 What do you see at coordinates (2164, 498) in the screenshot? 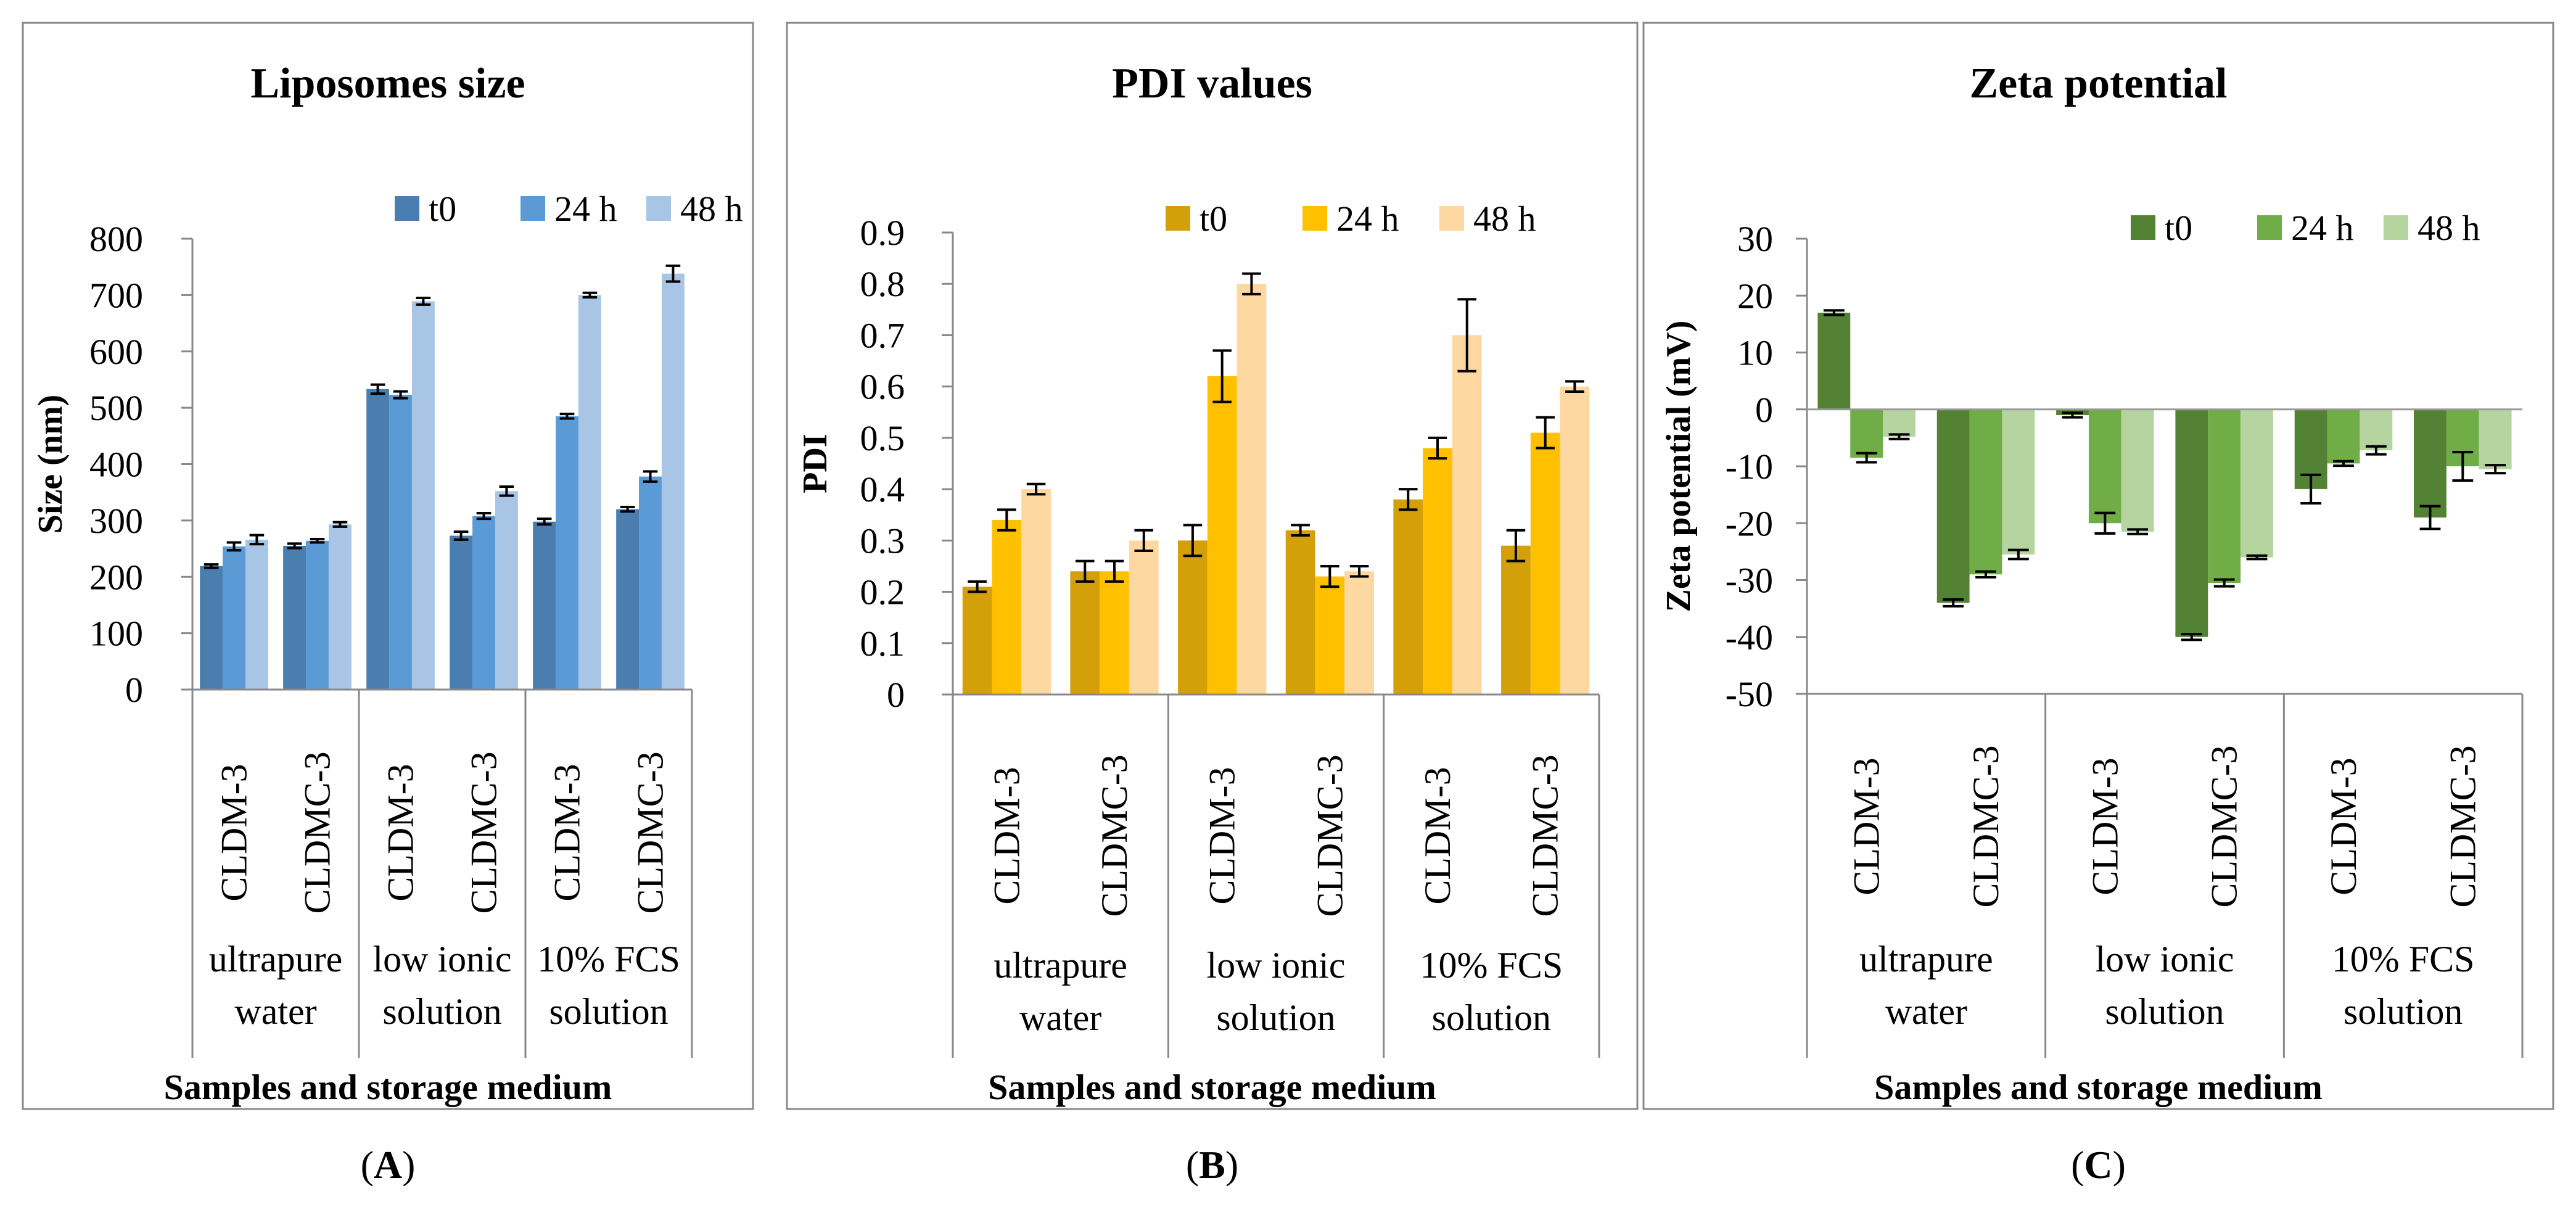
I see `series-24h` at bounding box center [2164, 498].